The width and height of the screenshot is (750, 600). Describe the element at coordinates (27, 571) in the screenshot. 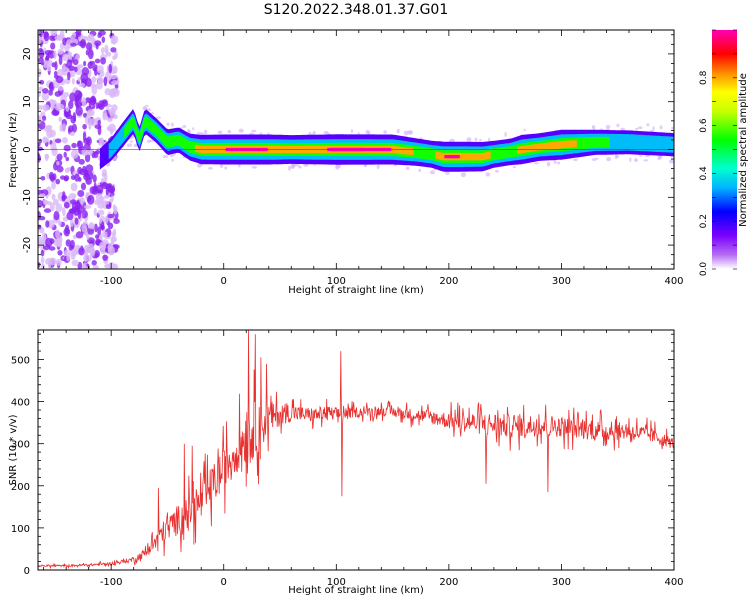

I see `snr-y-tick-label: 0` at that location.